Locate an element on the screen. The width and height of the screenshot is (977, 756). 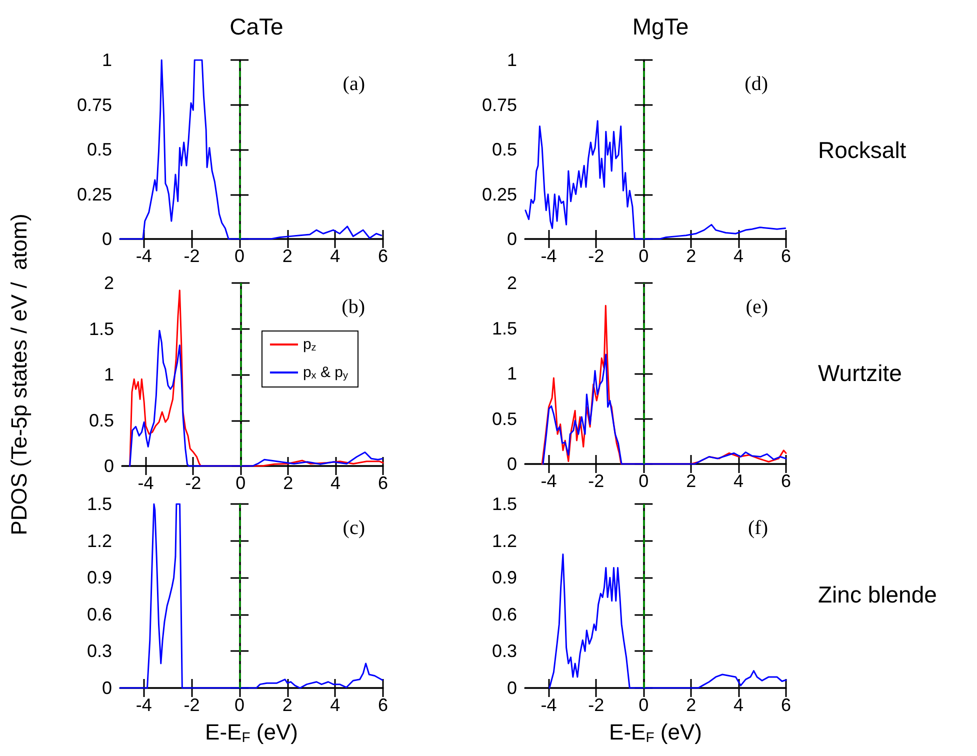
annotation: (f) is located at coordinates (758, 528).